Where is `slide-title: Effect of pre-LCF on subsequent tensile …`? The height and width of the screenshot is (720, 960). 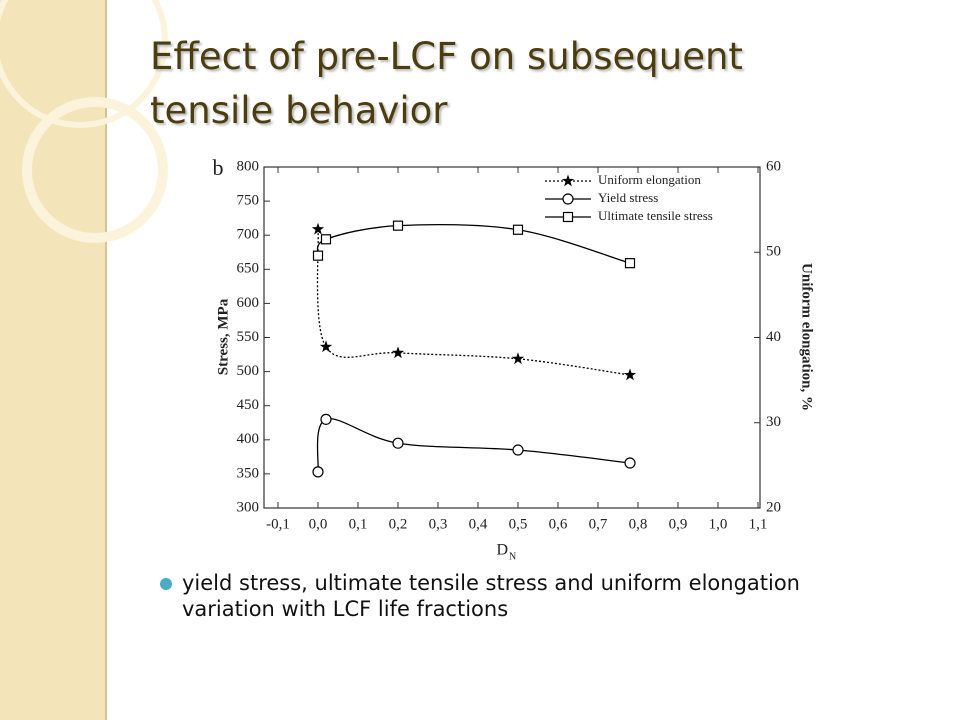 slide-title: Effect of pre-LCF on subsequent tensile … is located at coordinates (446, 83).